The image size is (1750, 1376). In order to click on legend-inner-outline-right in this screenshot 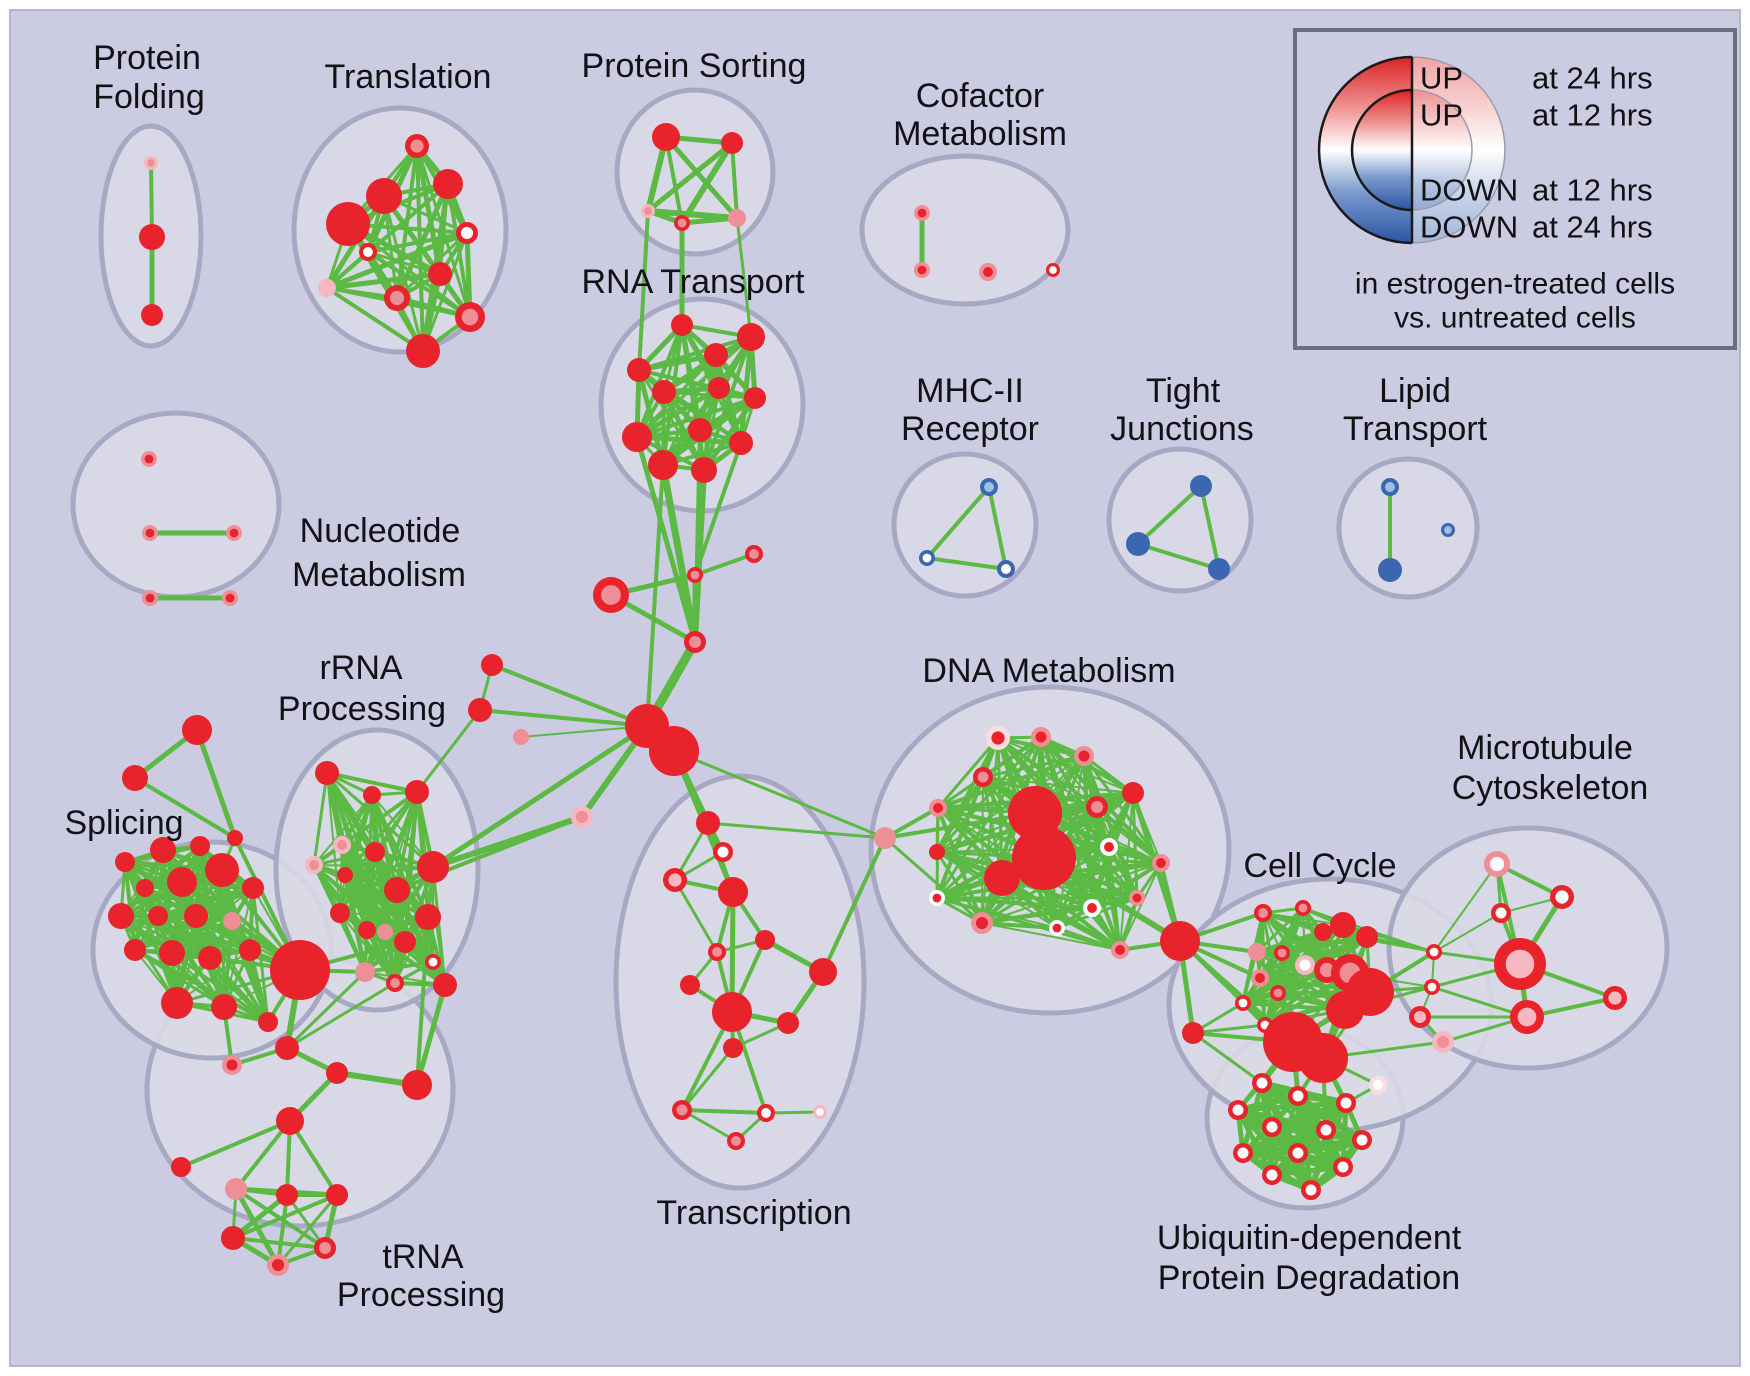, I will do `click(1442, 150)`.